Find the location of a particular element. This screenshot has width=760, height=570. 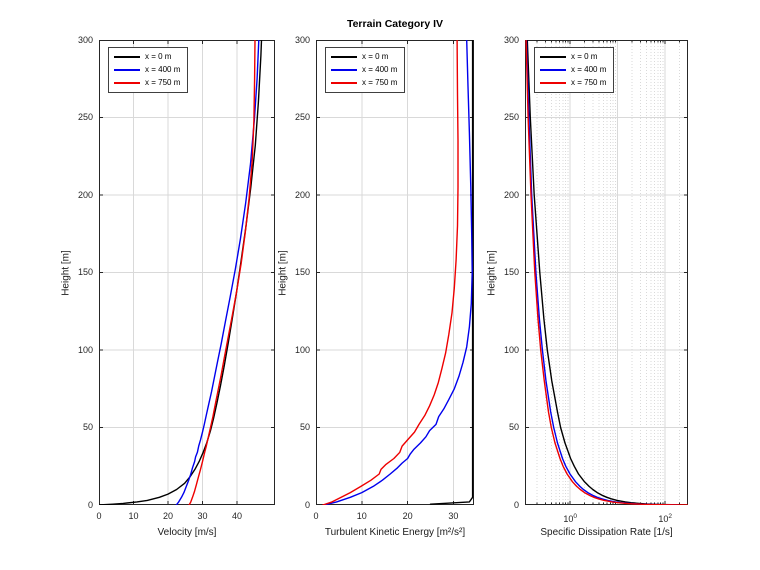

plot-title: Terrain Category IV is located at coordinates (395, 24).